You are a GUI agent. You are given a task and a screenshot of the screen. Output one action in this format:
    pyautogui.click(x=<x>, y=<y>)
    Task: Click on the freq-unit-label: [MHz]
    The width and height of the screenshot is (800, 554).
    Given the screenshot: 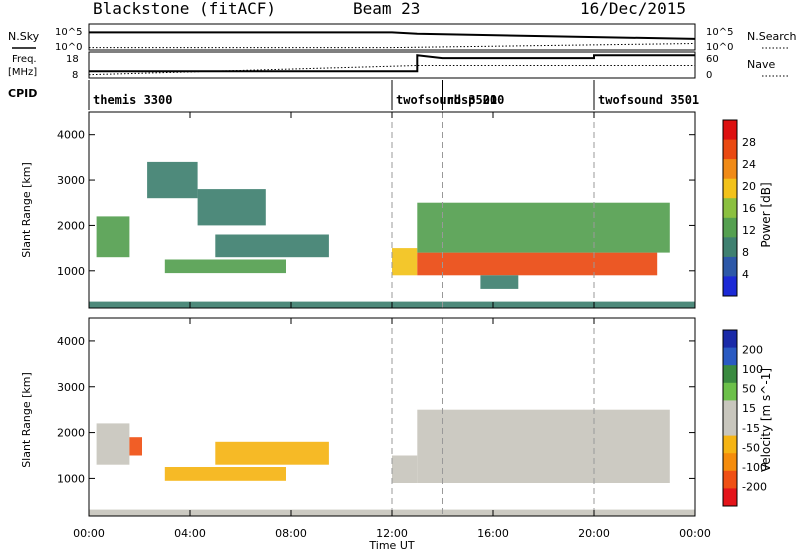 What is the action you would take?
    pyautogui.click(x=22, y=72)
    